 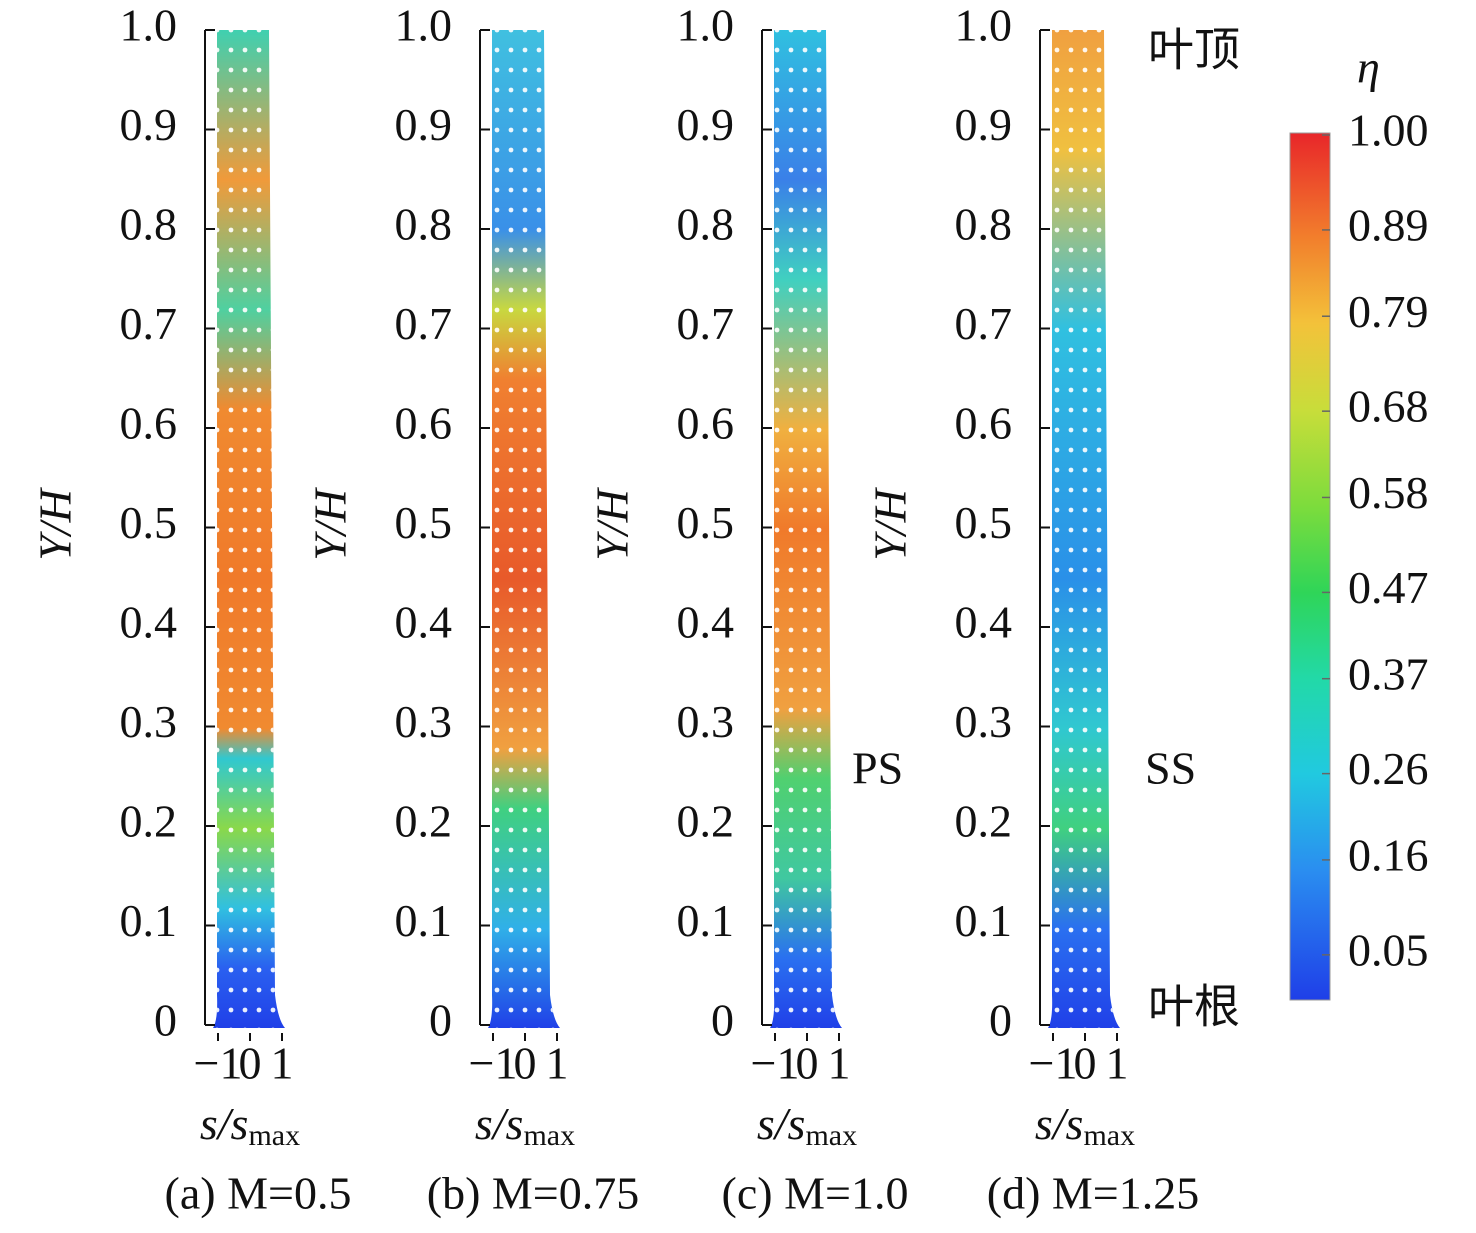 I want to click on annotation: SS, so click(x=1170, y=768).